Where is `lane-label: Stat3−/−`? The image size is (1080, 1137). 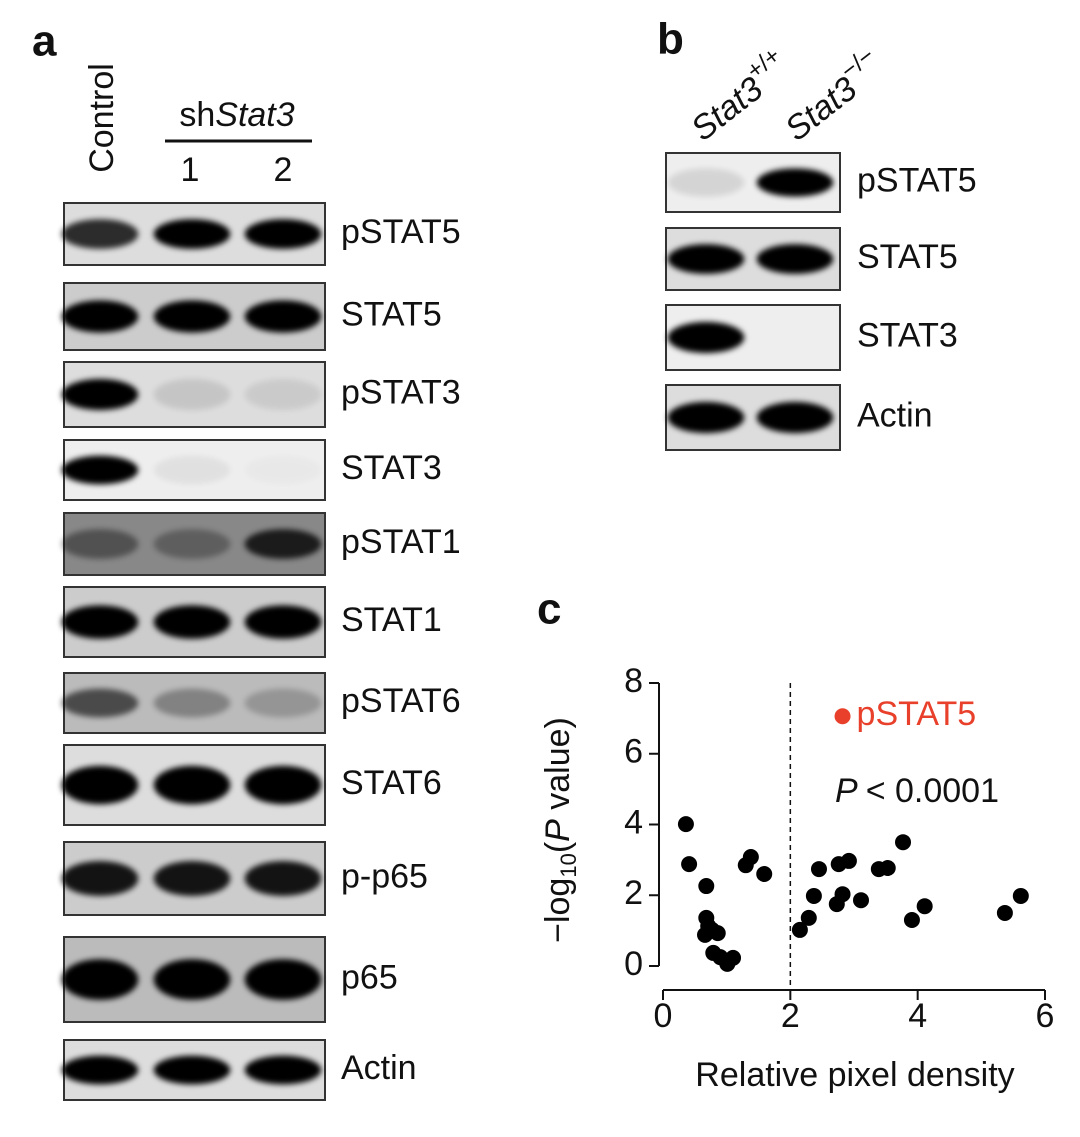 lane-label: Stat3−/− is located at coordinates (832, 95).